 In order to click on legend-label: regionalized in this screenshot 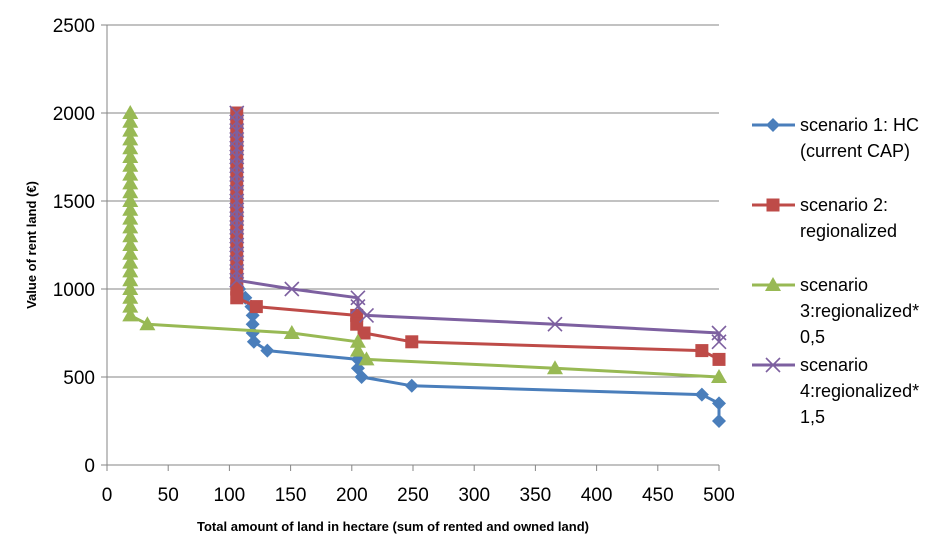, I will do `click(848, 231)`.